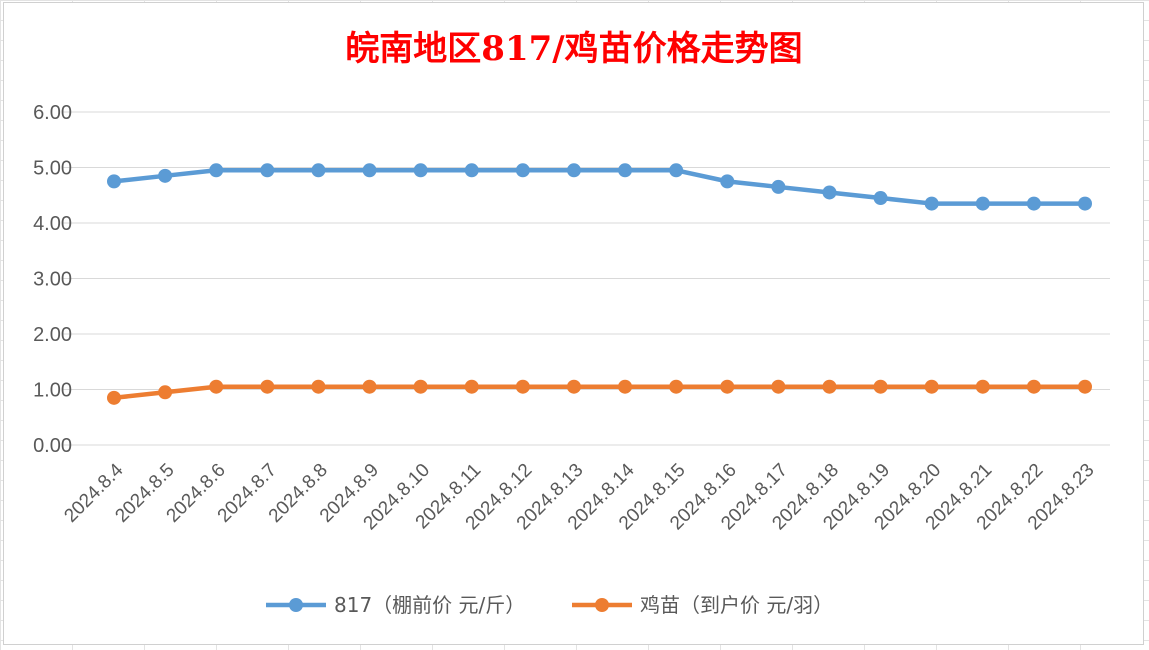 Image resolution: width=1149 pixels, height=650 pixels. Describe the element at coordinates (52, 335) in the screenshot. I see `y-tick-label: 2.00` at that location.